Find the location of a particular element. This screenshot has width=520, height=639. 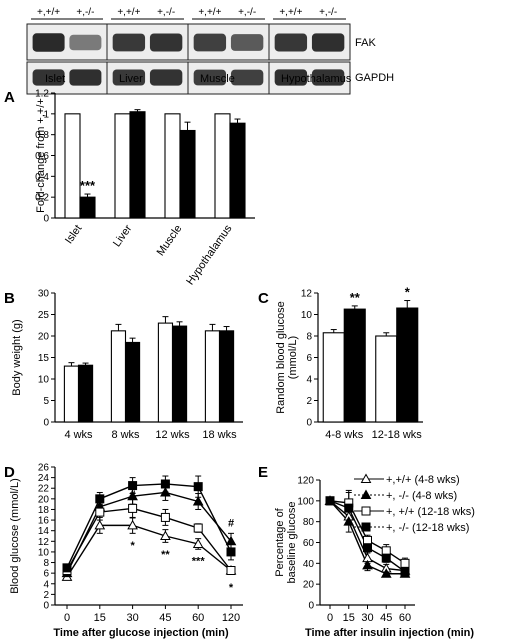

y-tick-label: 15 is located at coordinates (44, 358).